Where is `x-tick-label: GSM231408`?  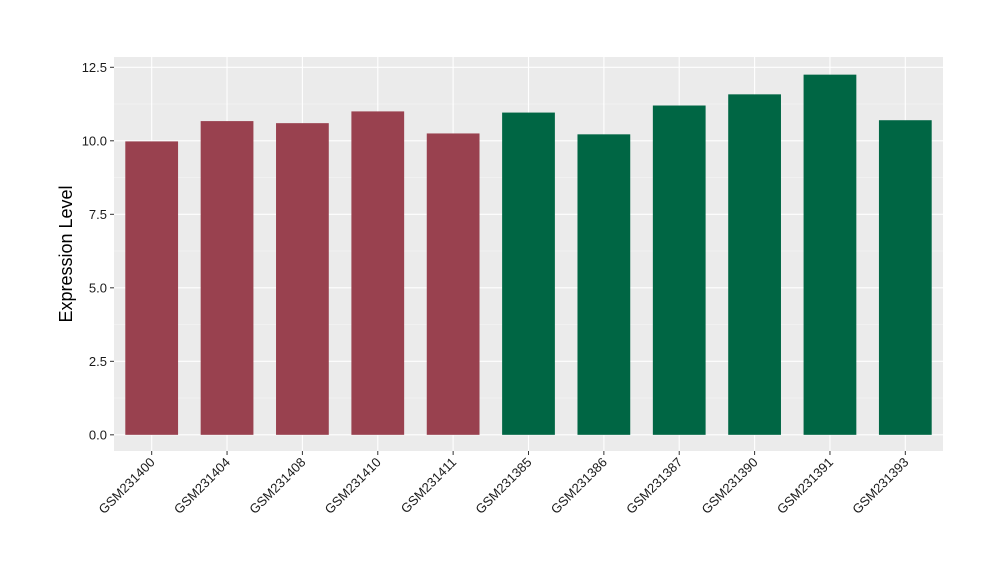 x-tick-label: GSM231408 is located at coordinates (277, 486).